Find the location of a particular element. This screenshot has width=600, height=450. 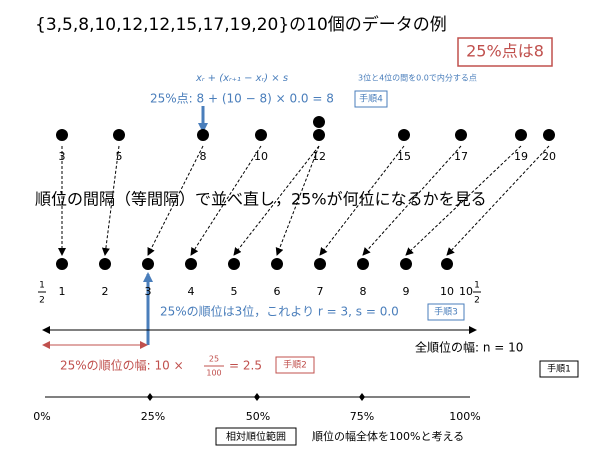

step1-tag: 手順1 is located at coordinates (559, 369).